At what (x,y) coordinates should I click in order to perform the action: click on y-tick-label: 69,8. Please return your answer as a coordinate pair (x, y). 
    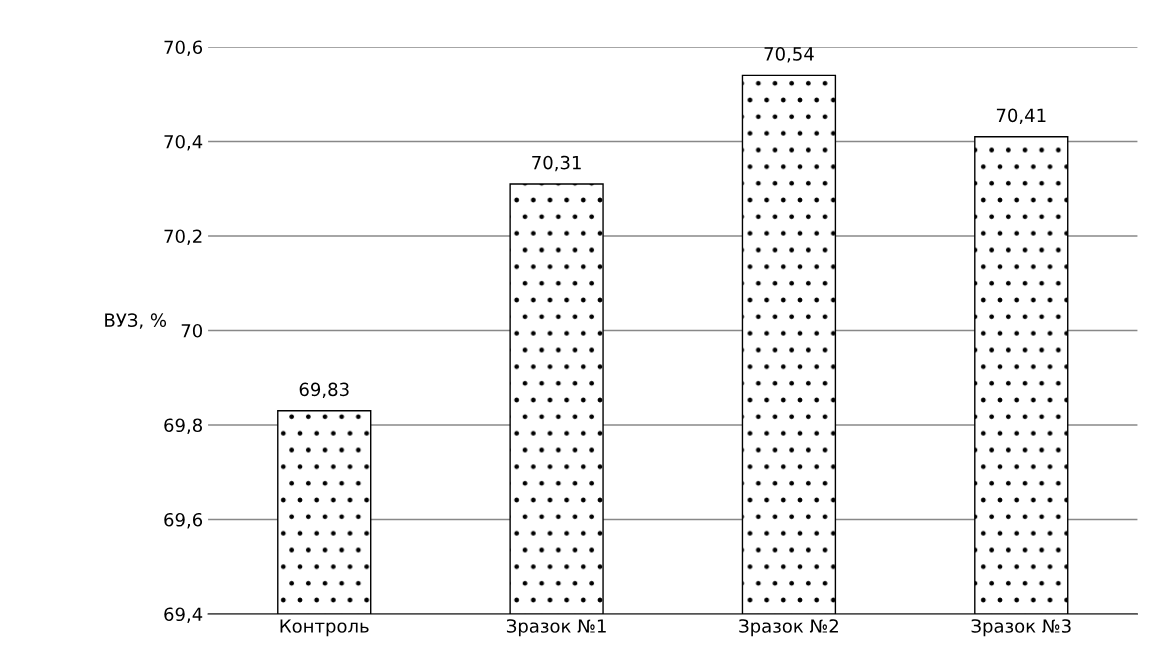
    Looking at the image, I should click on (183, 426).